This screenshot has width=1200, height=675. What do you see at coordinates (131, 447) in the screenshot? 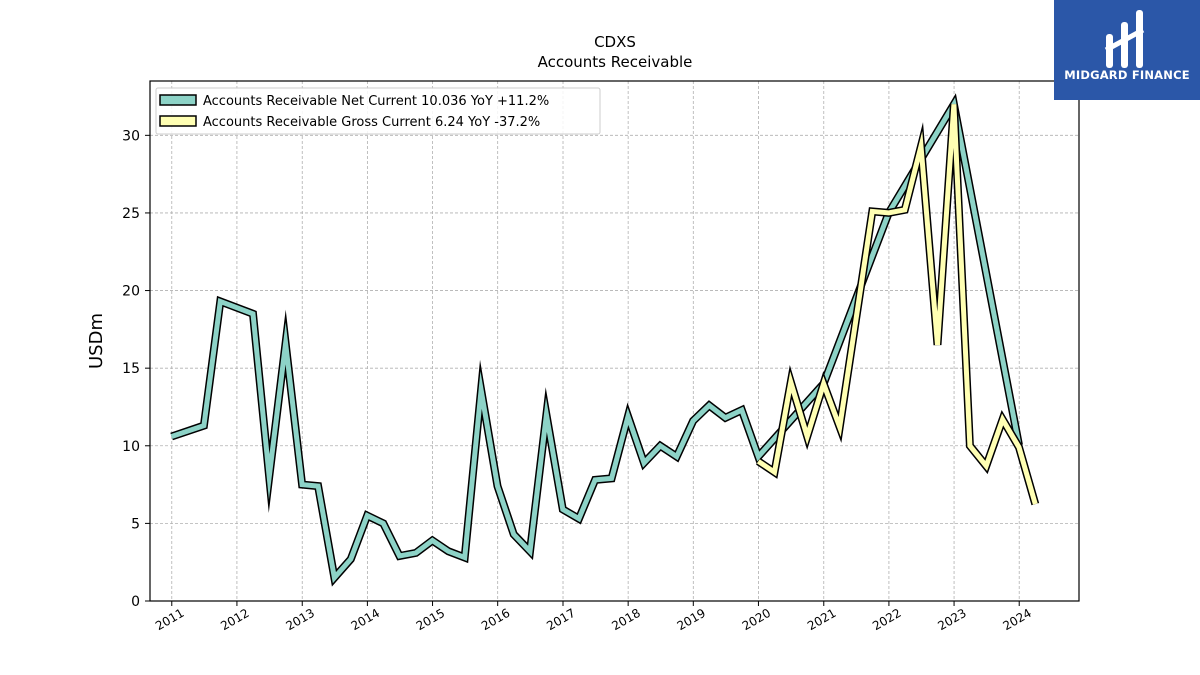
I see `y-tick-label: 10` at bounding box center [131, 447].